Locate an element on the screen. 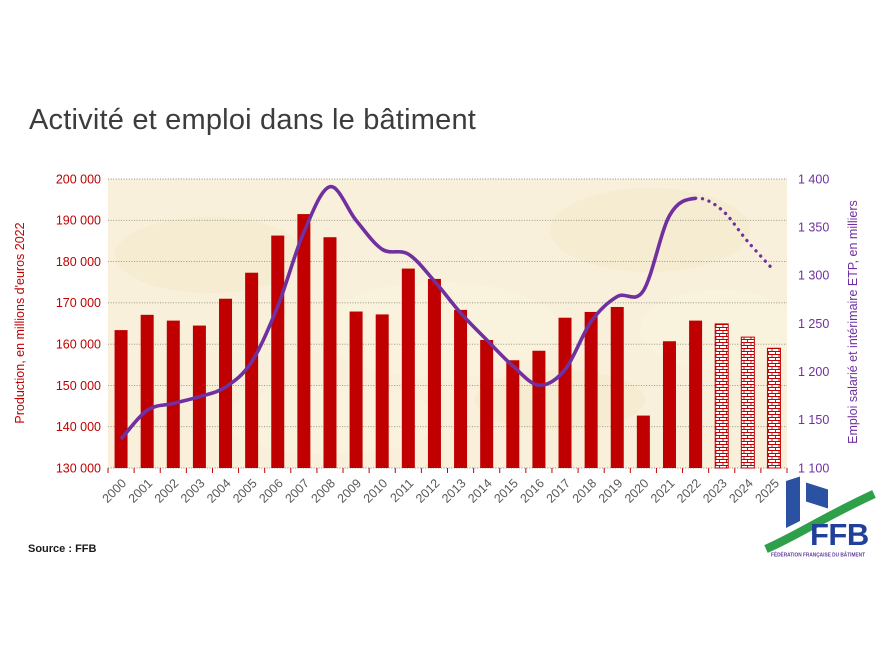 This screenshot has height=662, width=880. x-axis-label-2014: 2014 is located at coordinates (480, 491).